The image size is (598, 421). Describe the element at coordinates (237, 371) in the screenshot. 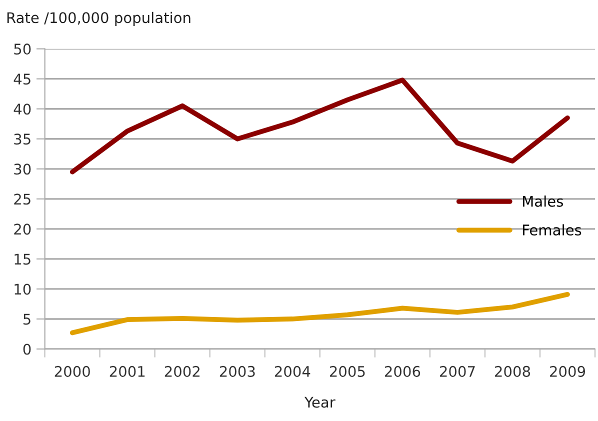

I see `x-tick-label: 2003` at that location.